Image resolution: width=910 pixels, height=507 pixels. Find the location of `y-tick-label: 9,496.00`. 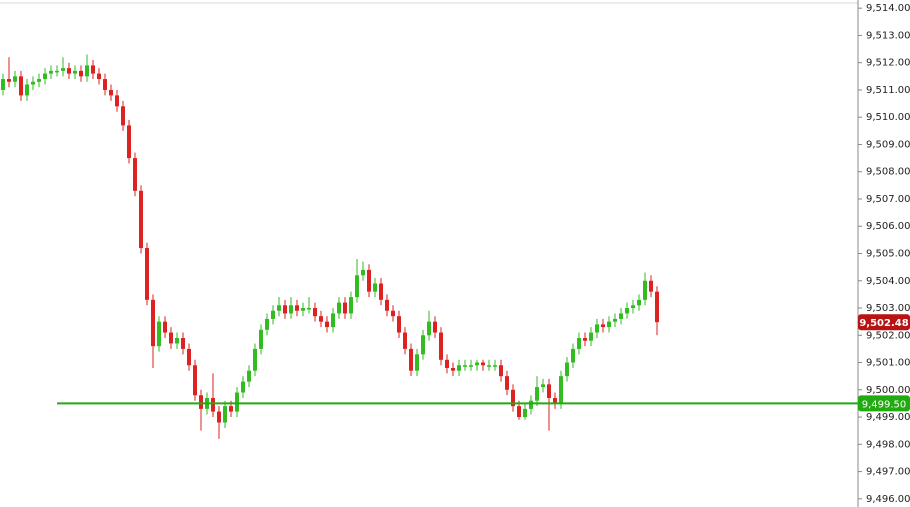

y-tick-label: 9,496.00 is located at coordinates (888, 499).